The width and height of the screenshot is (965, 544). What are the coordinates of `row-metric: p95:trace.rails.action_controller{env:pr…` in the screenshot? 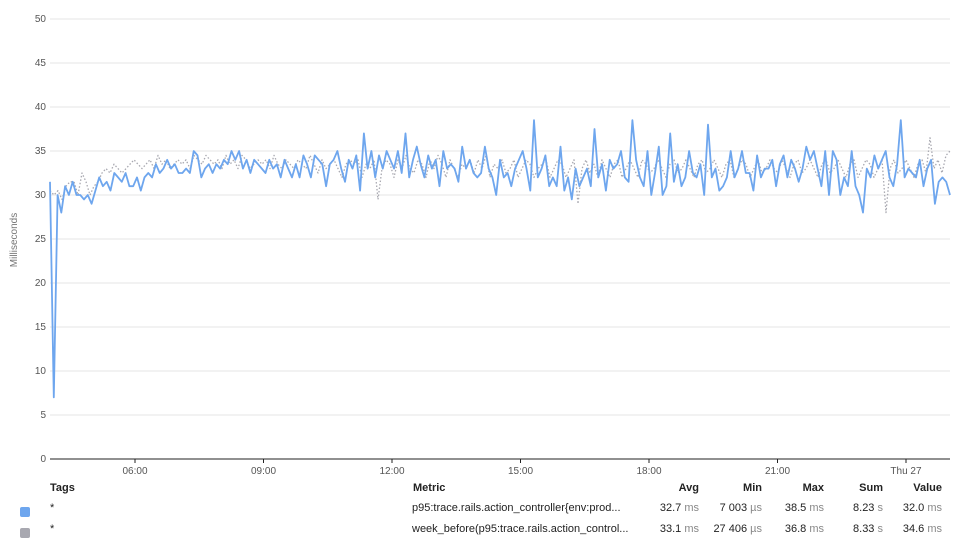 It's located at (516, 508).